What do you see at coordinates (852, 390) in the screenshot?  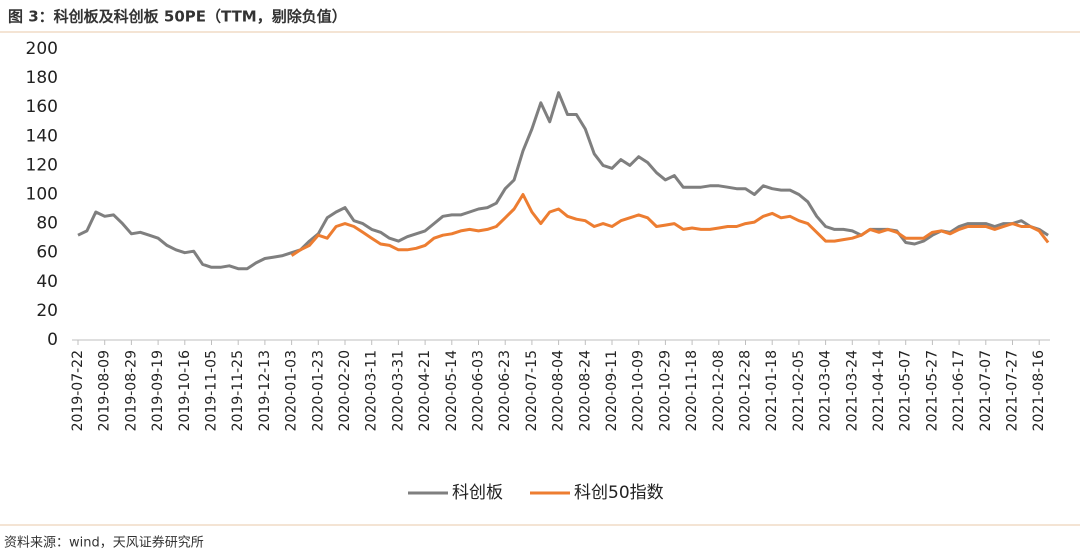 I see `x-tick-label: 2021-03-24` at bounding box center [852, 390].